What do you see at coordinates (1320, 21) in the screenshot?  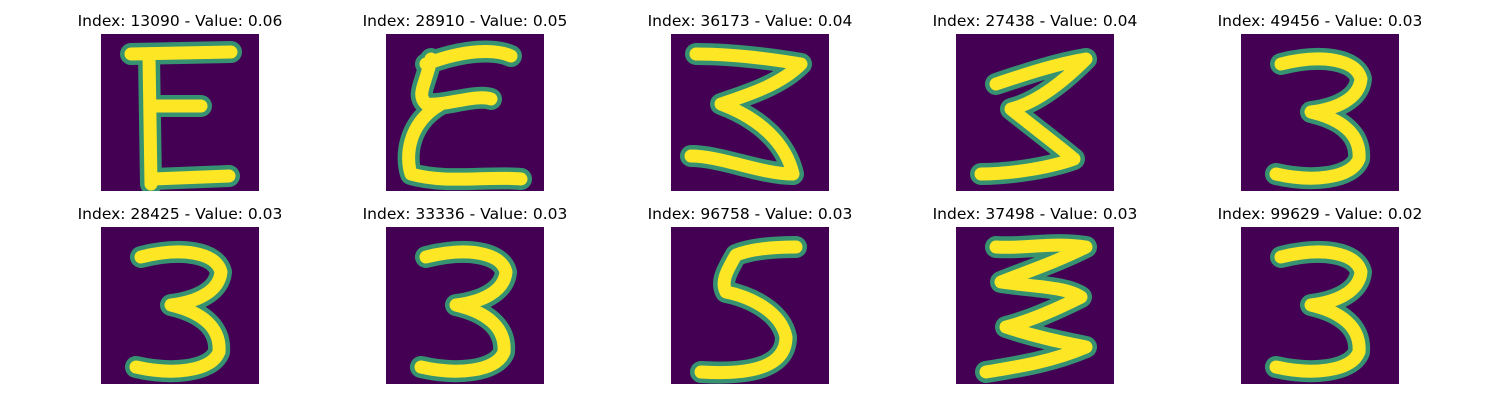 I see `panel-title: Index: 49456 - Value: 0.03` at bounding box center [1320, 21].